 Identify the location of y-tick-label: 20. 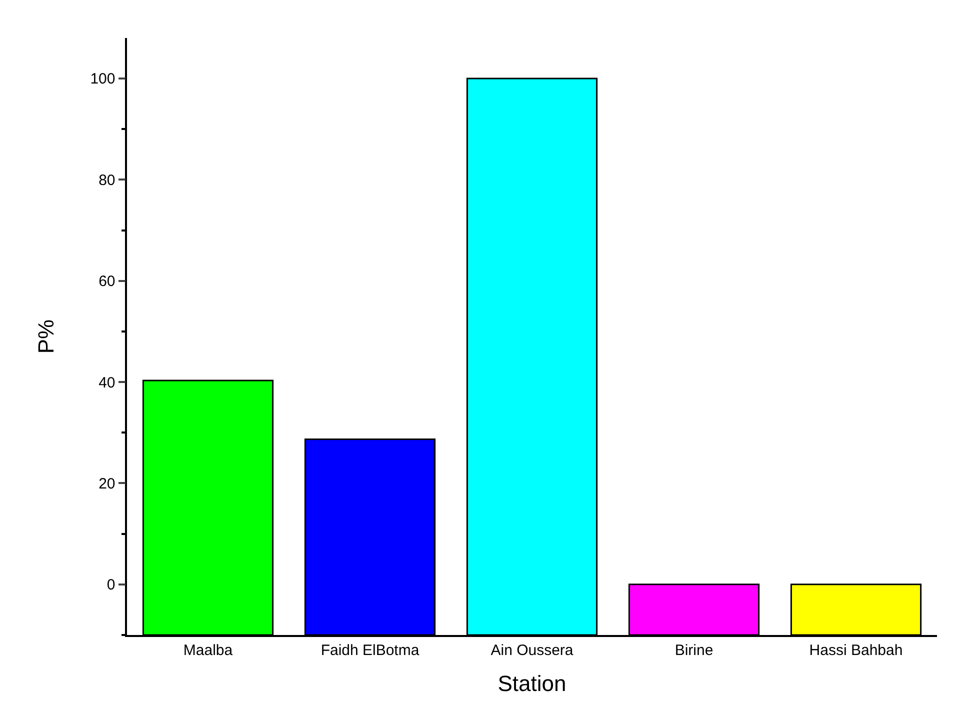
(107, 483).